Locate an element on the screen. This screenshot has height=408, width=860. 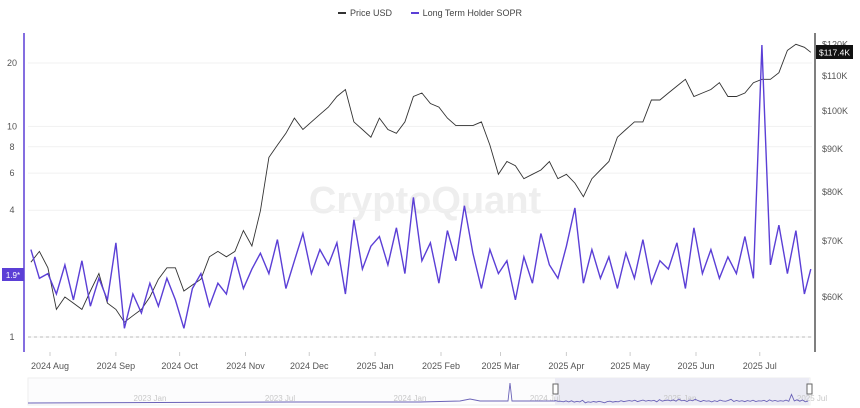
current-price-label: $117.4K is located at coordinates (834, 53).